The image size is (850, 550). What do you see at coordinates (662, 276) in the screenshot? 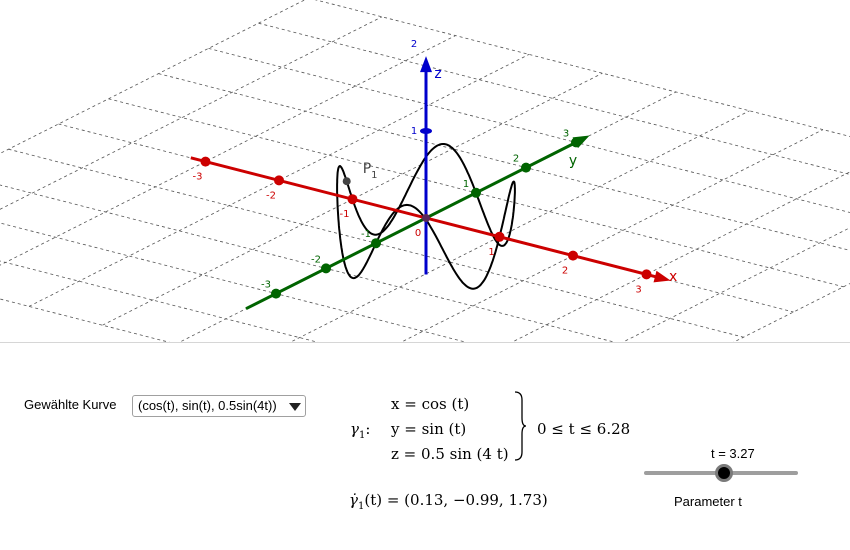
I see `x-axis-arrow-icon` at bounding box center [662, 276].